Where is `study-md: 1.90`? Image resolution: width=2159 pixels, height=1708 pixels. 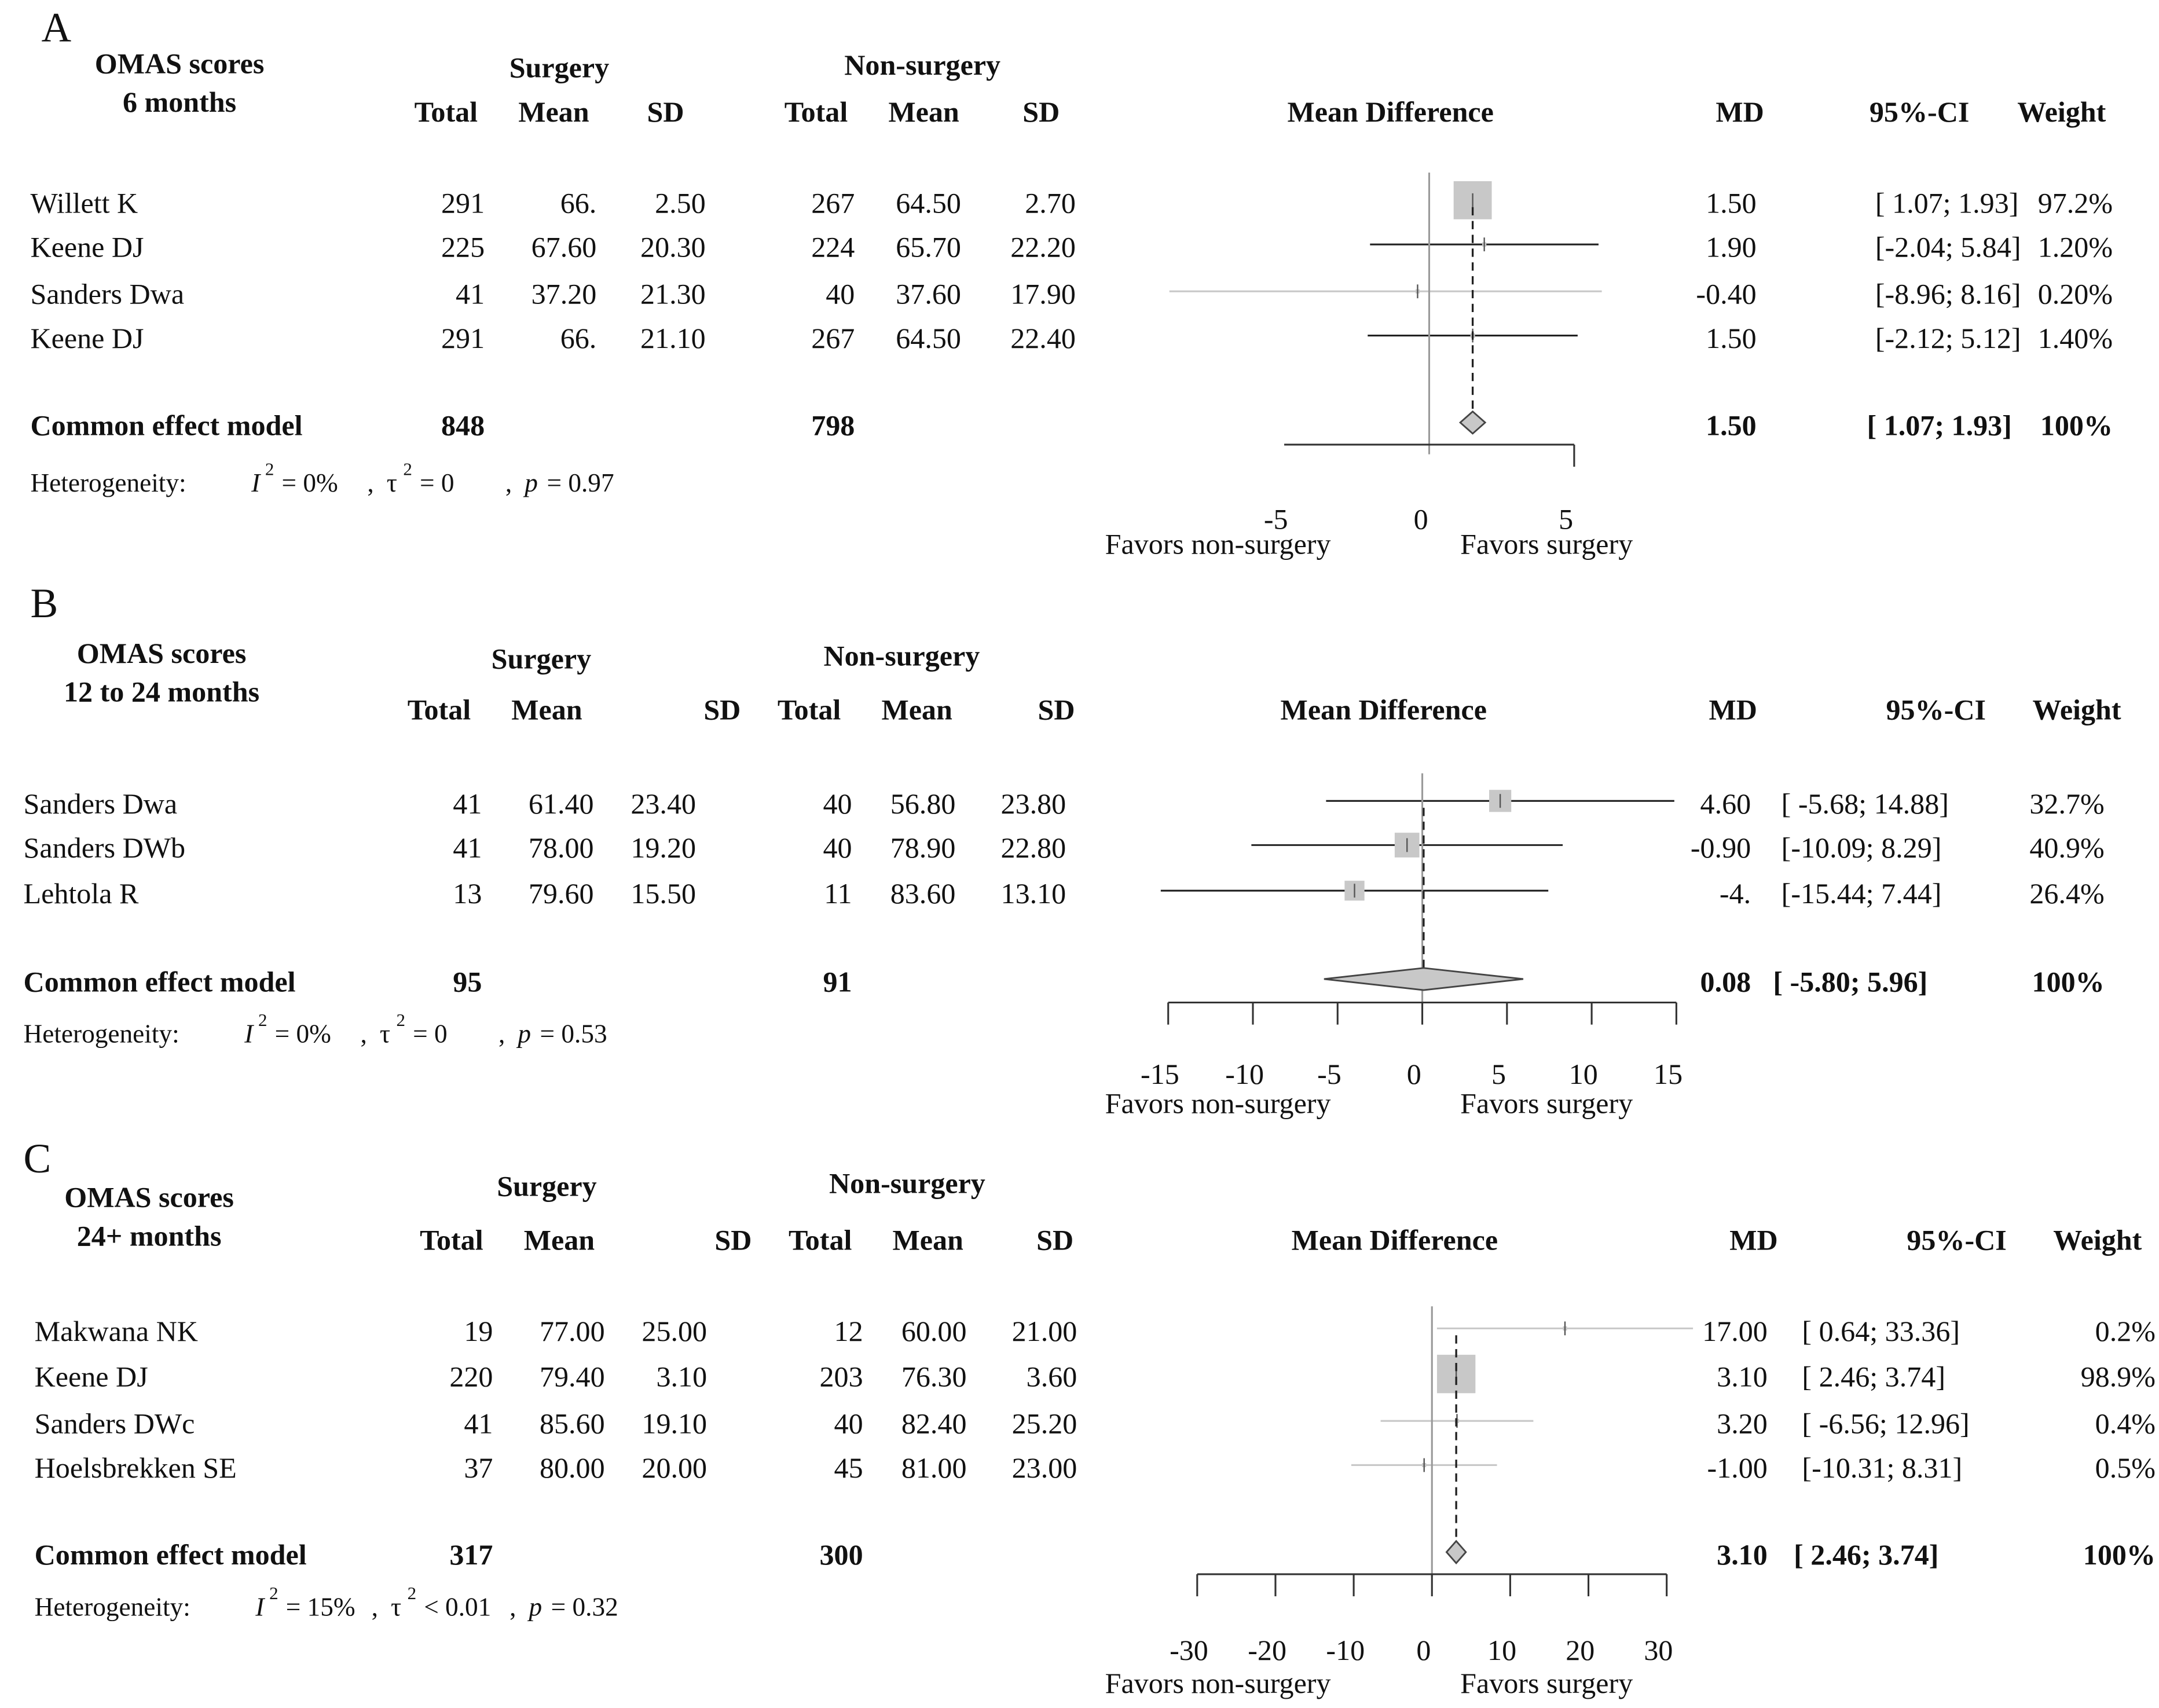 study-md: 1.90 is located at coordinates (1732, 247).